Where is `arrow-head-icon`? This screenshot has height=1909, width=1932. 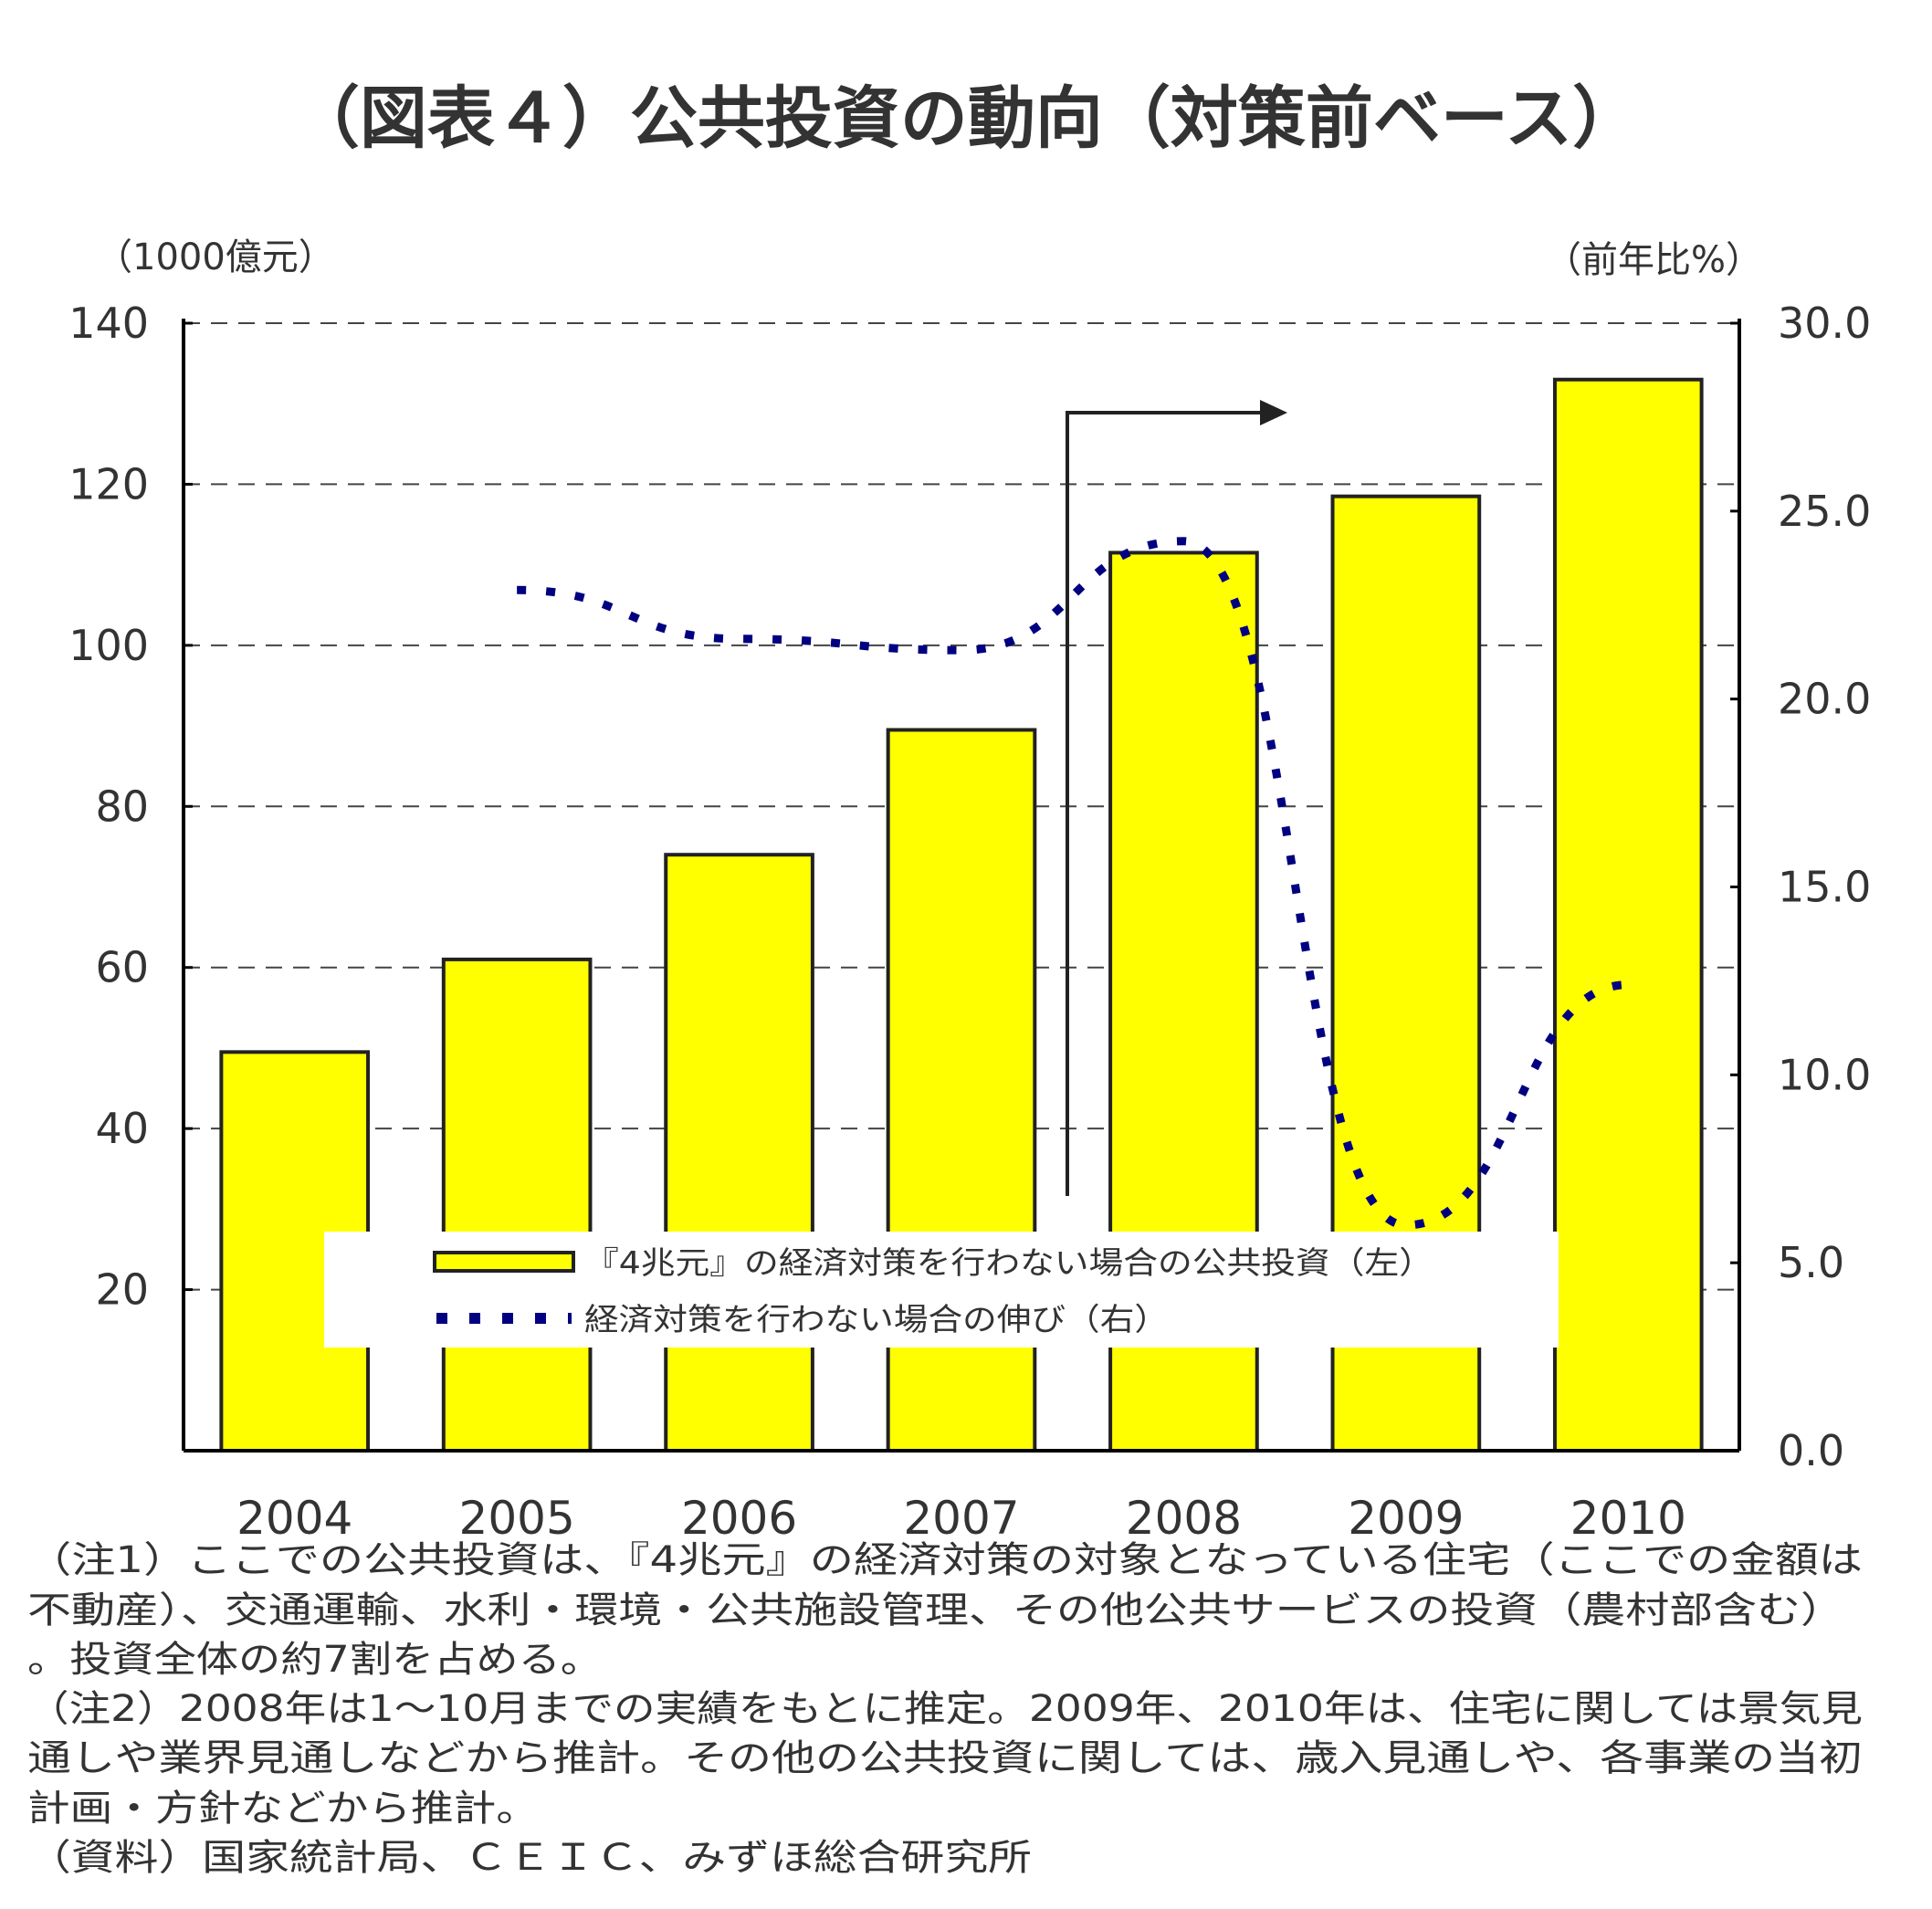 arrow-head-icon is located at coordinates (1273, 412).